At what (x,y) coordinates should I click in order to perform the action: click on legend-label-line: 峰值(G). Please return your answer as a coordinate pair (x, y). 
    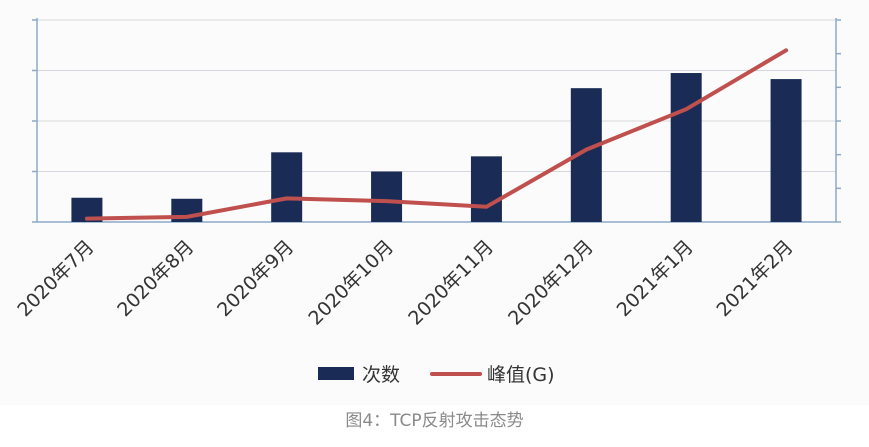
    Looking at the image, I should click on (521, 375).